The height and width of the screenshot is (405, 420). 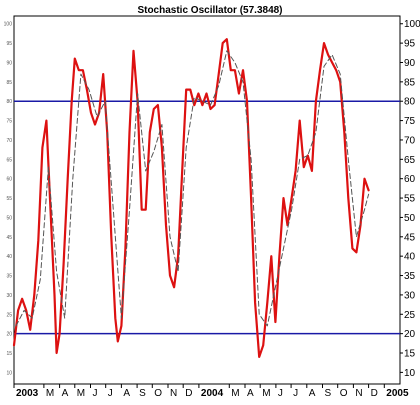 I want to click on y-tick-label-left: 85, so click(x=9, y=83).